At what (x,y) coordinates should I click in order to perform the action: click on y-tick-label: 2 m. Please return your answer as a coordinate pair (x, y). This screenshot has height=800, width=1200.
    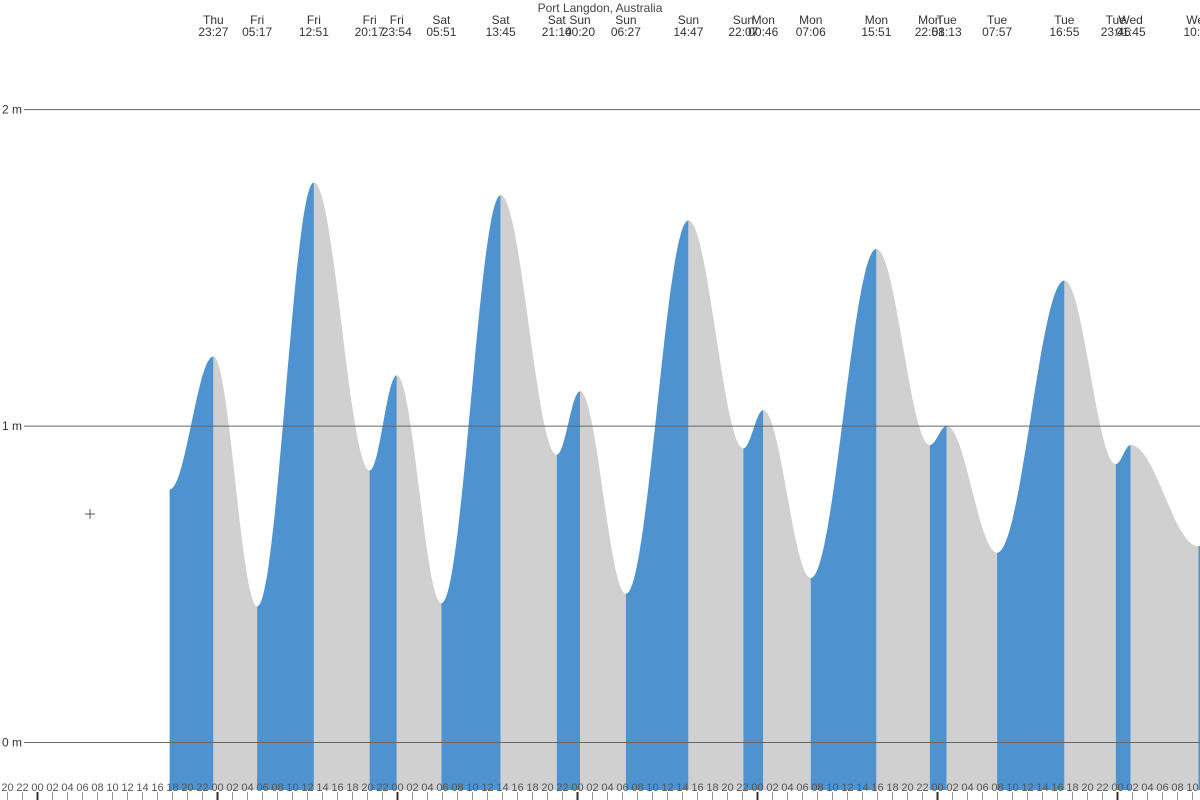
    Looking at the image, I should click on (12, 110).